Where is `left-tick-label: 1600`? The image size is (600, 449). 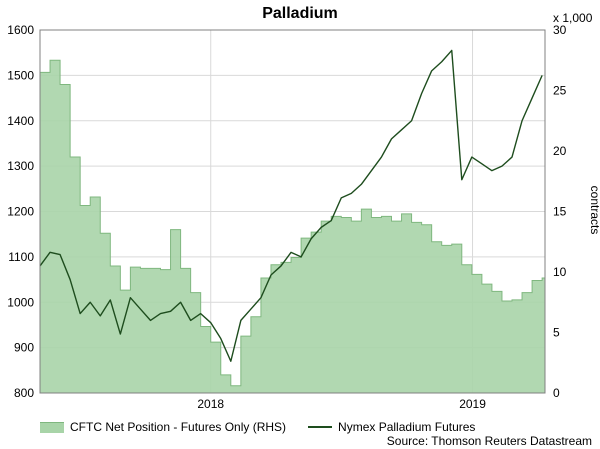
left-tick-label: 1600 is located at coordinates (20, 30).